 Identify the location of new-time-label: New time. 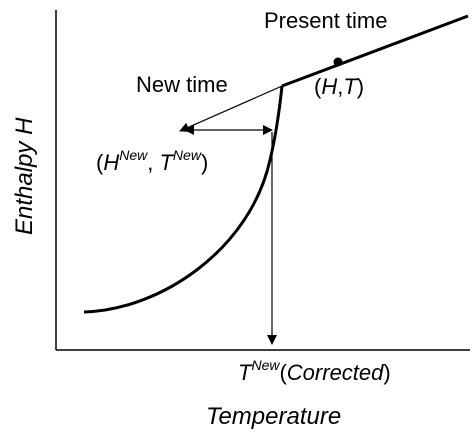
(182, 84).